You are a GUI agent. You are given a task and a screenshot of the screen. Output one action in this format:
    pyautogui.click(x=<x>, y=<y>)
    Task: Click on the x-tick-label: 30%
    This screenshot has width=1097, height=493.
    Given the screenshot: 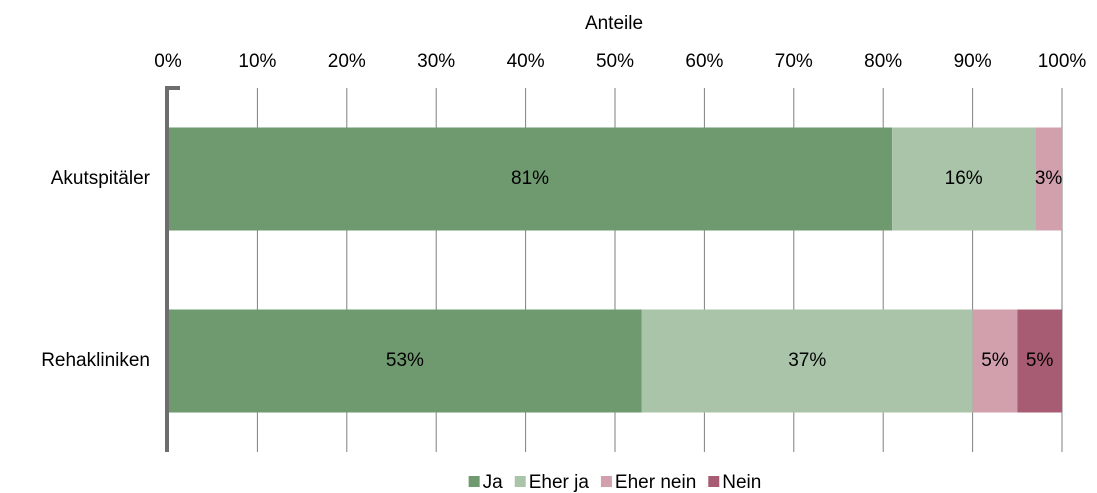 What is the action you would take?
    pyautogui.click(x=436, y=61)
    